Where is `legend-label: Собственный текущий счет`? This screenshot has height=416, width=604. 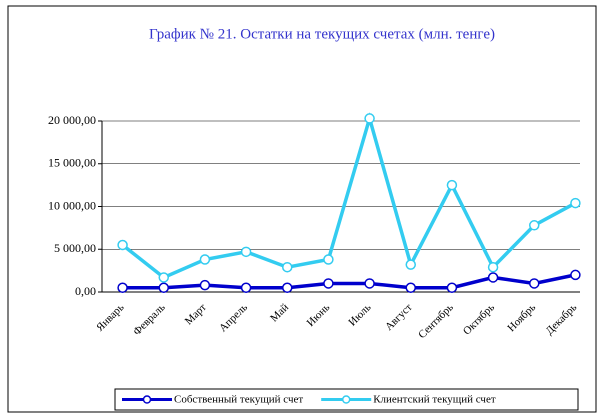
legend-label: Собственный текущий счет is located at coordinates (238, 400).